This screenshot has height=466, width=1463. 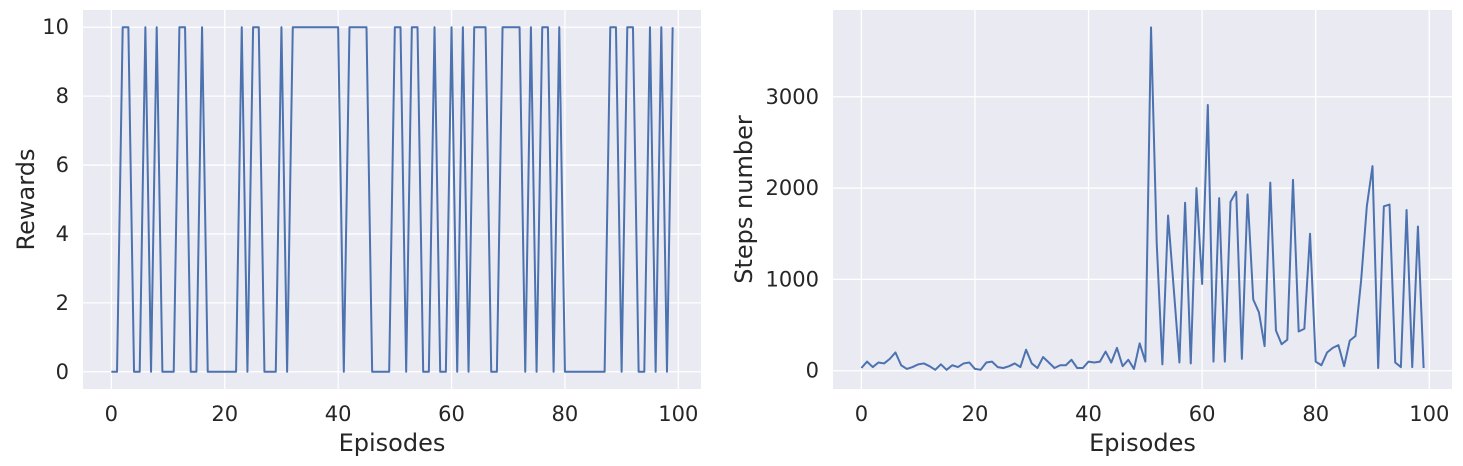 I want to click on y-tick-label: 8, so click(x=62, y=96).